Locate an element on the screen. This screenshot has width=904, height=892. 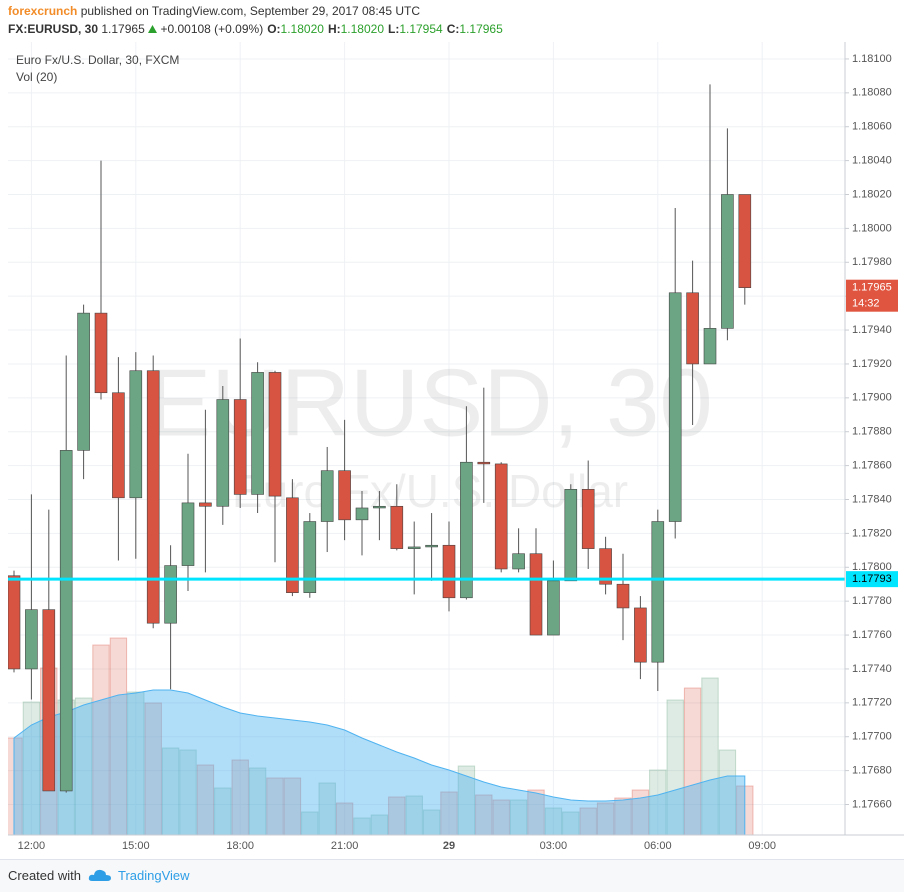
x-tick-label: 15:00 is located at coordinates (136, 846).